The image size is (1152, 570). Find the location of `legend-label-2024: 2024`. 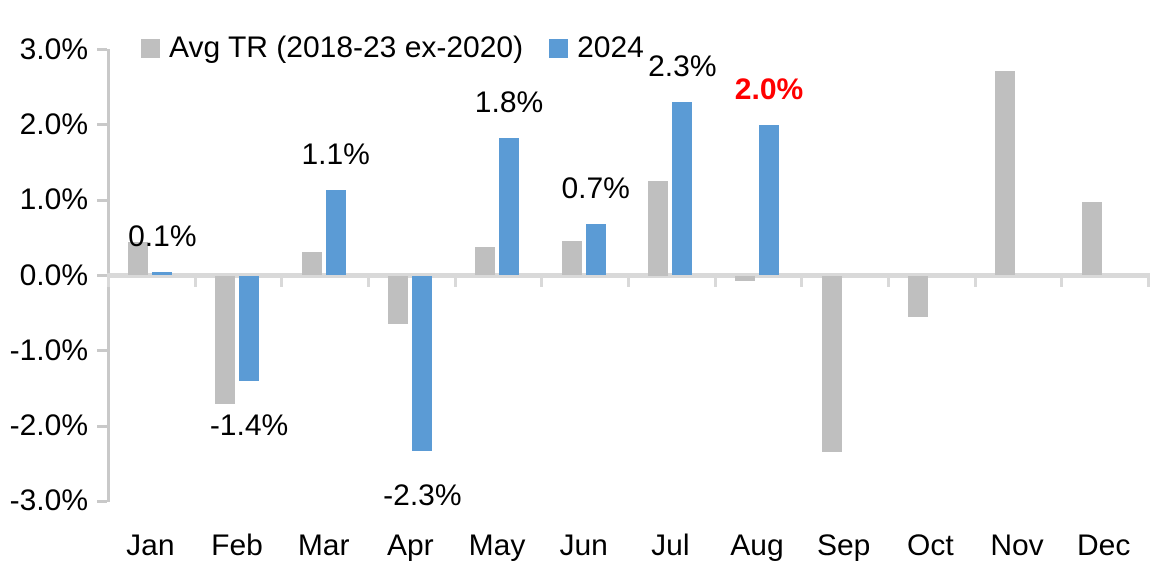

legend-label-2024: 2024 is located at coordinates (610, 47).